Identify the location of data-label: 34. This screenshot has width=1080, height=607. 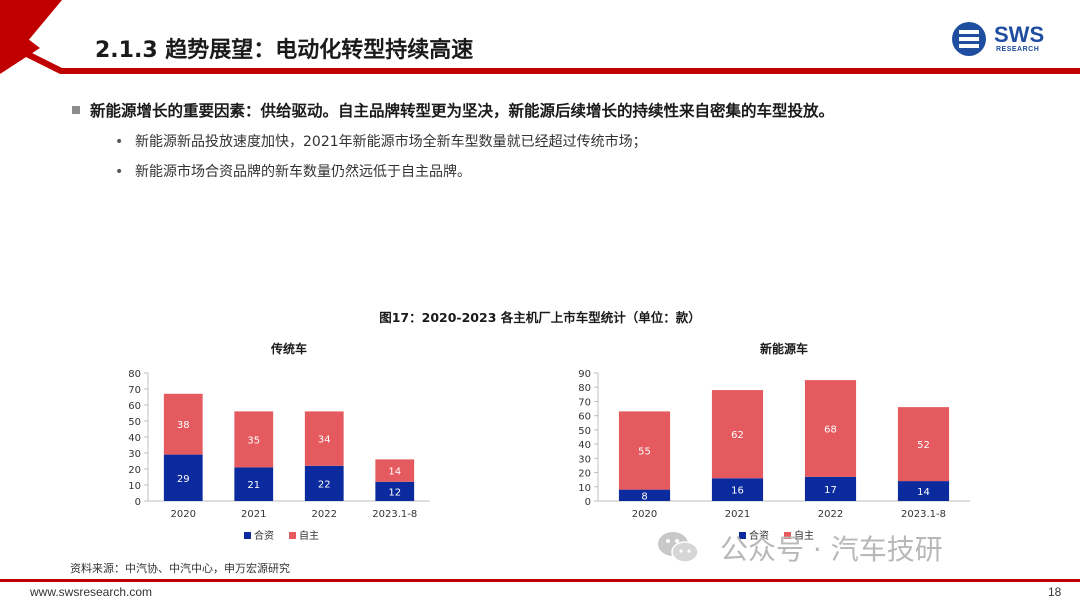
(324, 440).